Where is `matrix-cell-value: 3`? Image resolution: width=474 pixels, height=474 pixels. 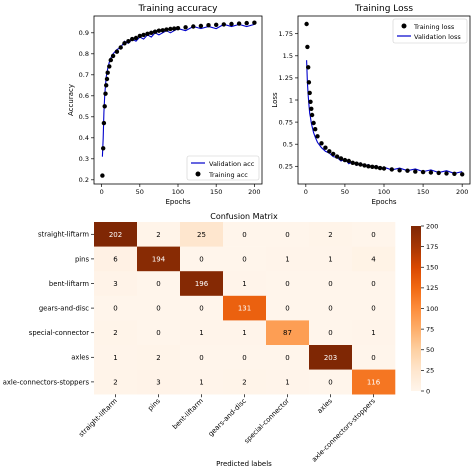
matrix-cell-value: 3 is located at coordinates (115, 284).